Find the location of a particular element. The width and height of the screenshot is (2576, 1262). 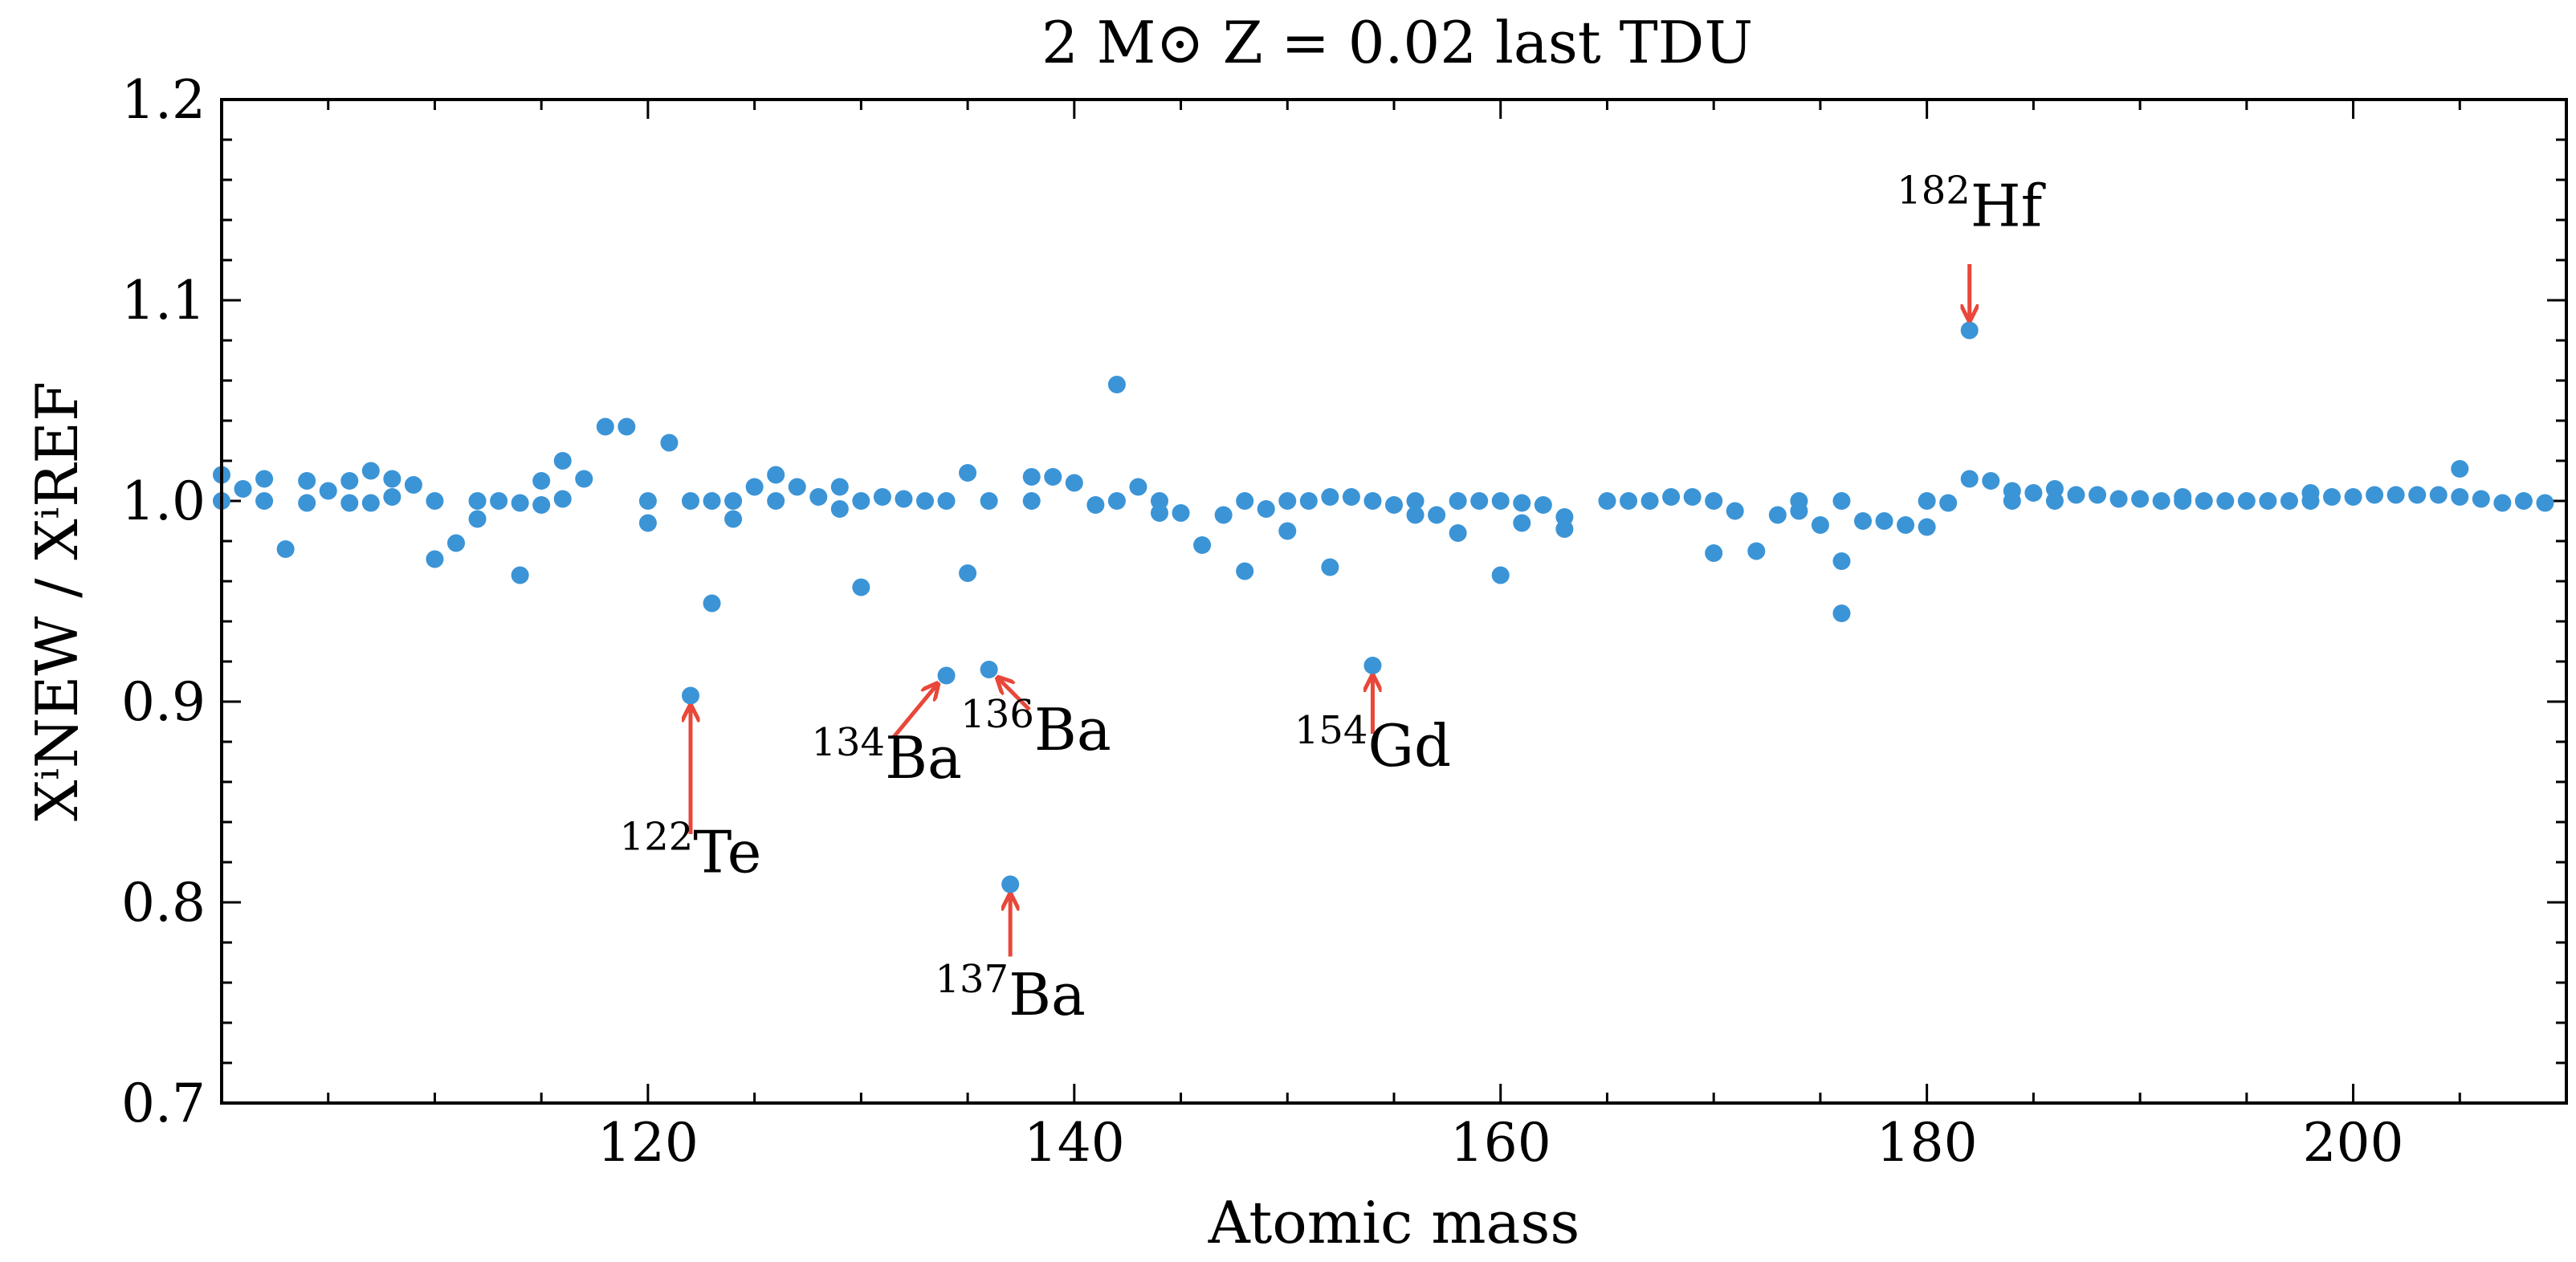

isotope-label: 136Ba is located at coordinates (1035, 727).